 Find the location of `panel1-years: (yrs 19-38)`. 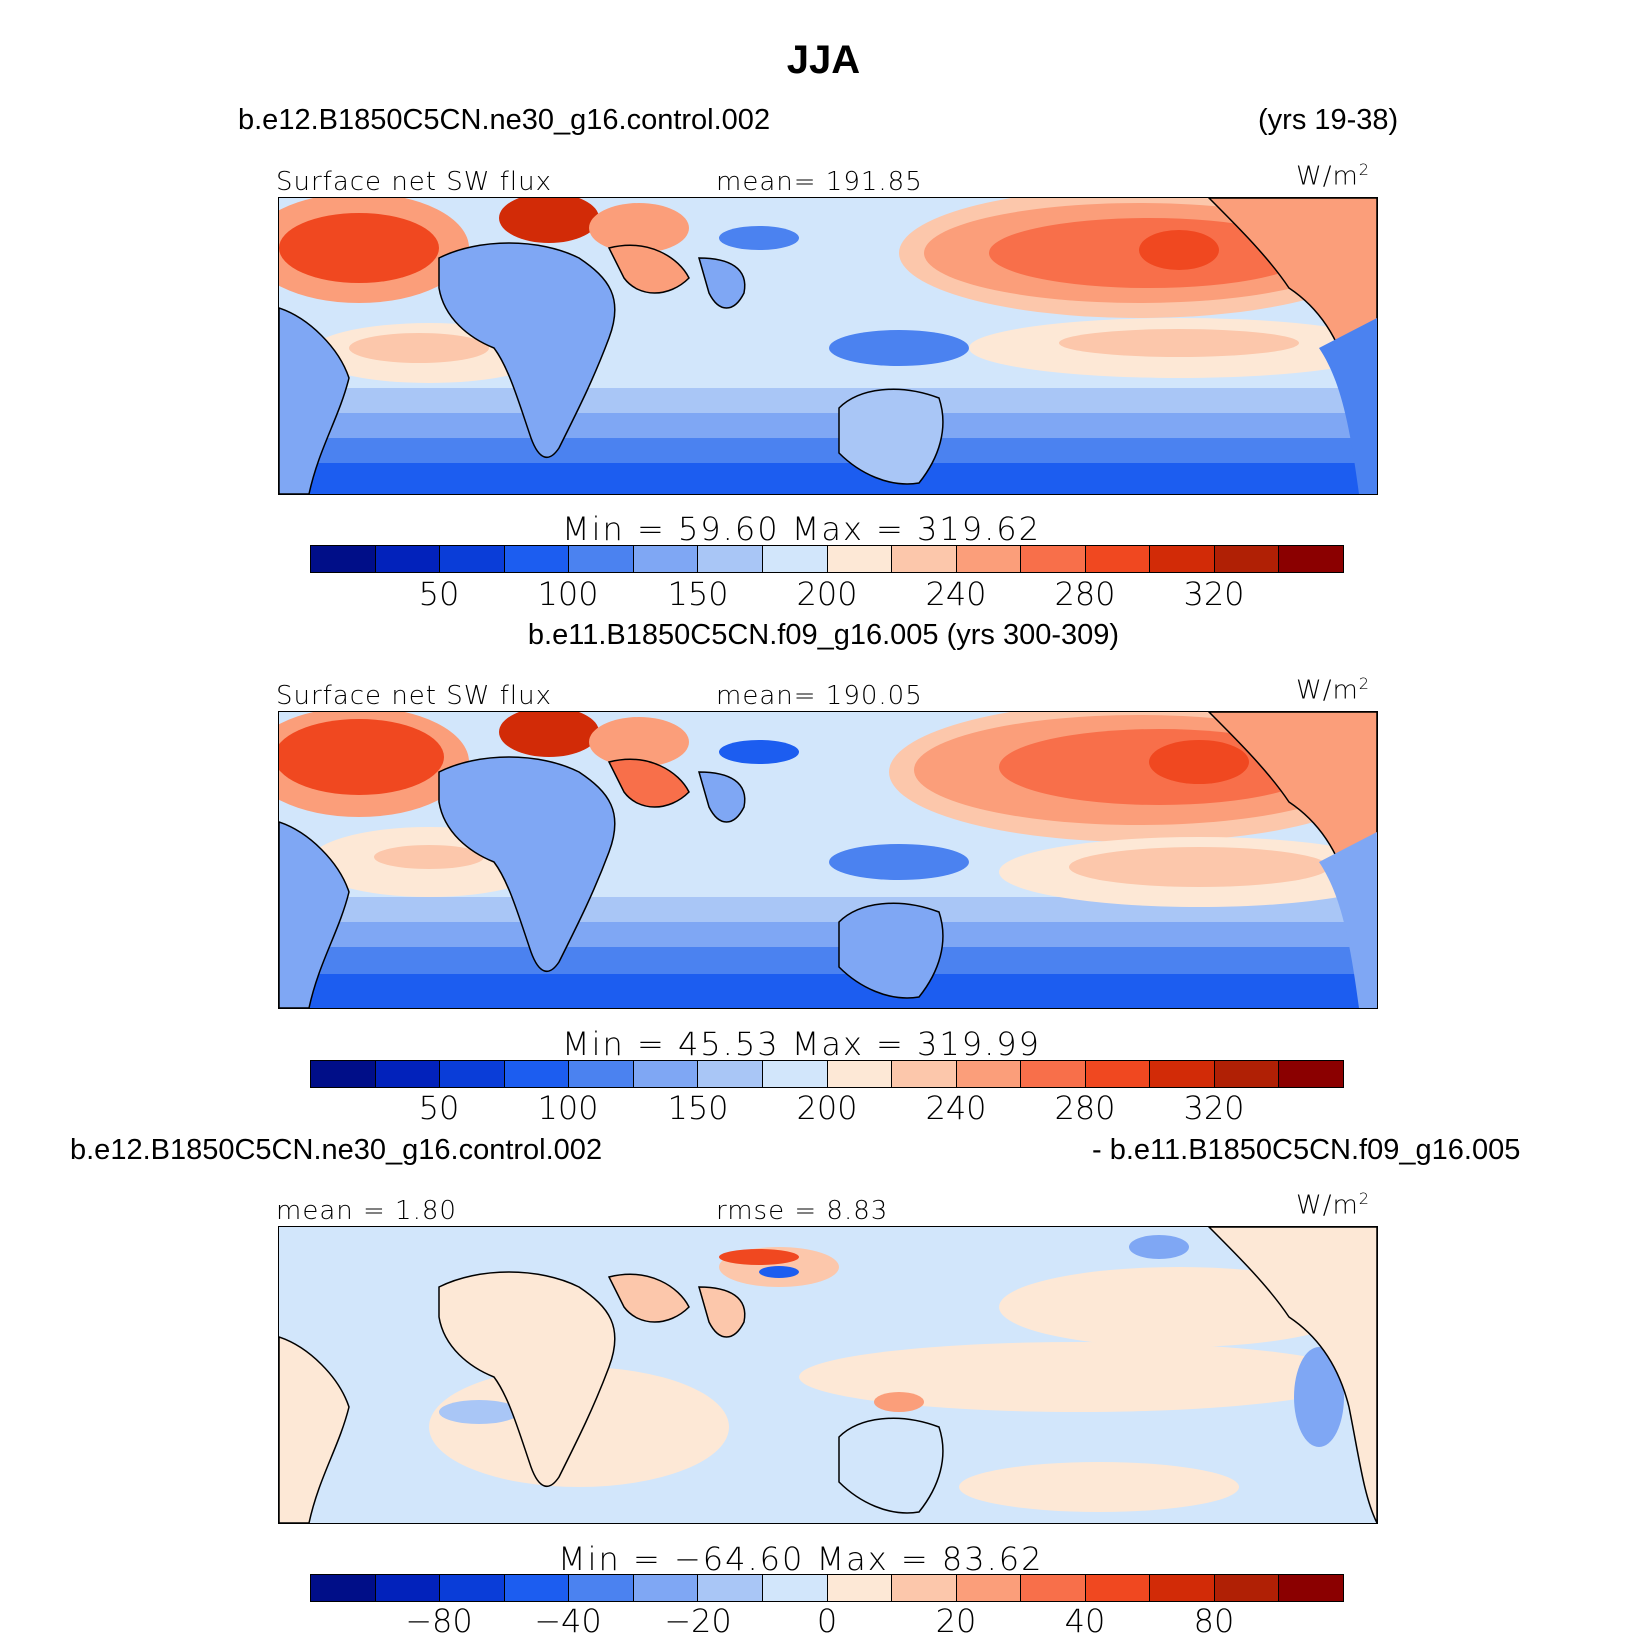

panel1-years: (yrs 19-38) is located at coordinates (1328, 120).